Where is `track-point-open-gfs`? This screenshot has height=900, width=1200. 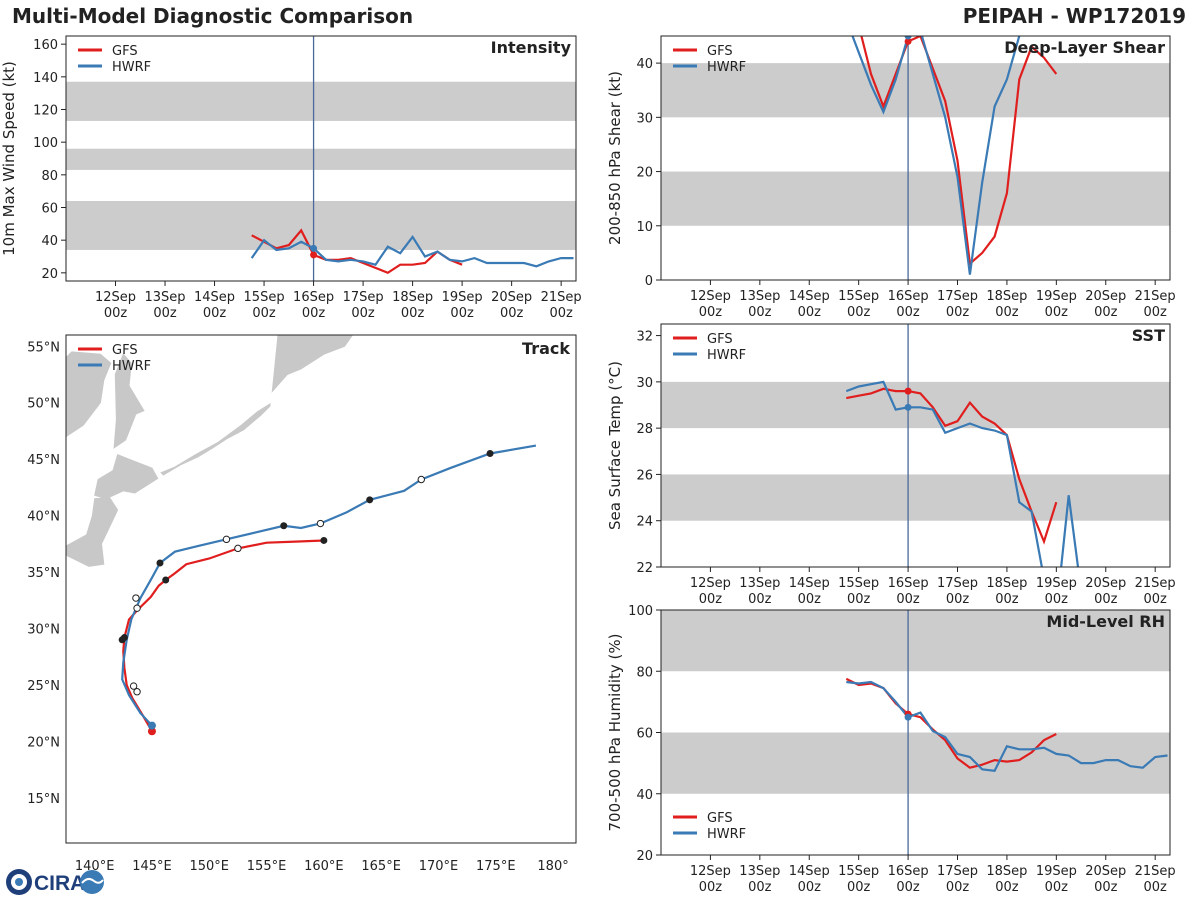 track-point-open-gfs is located at coordinates (238, 548).